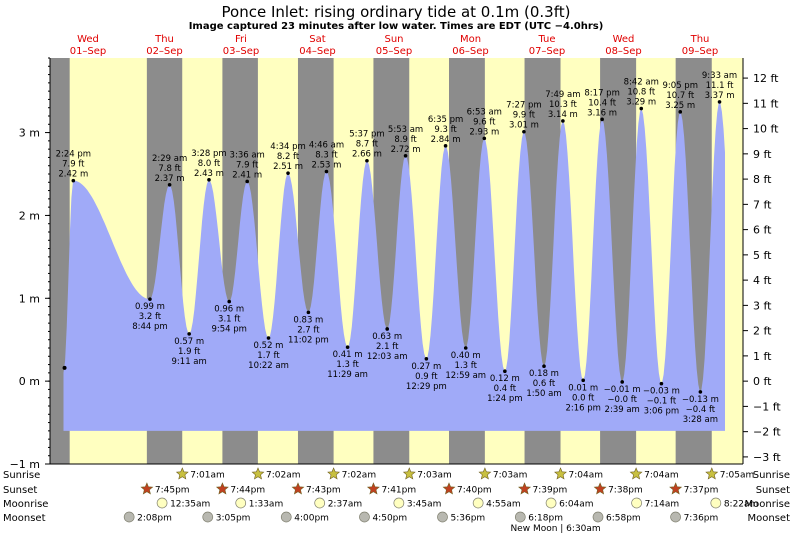  I want to click on sunrise-row-label-right: Sunrise, so click(771, 475).